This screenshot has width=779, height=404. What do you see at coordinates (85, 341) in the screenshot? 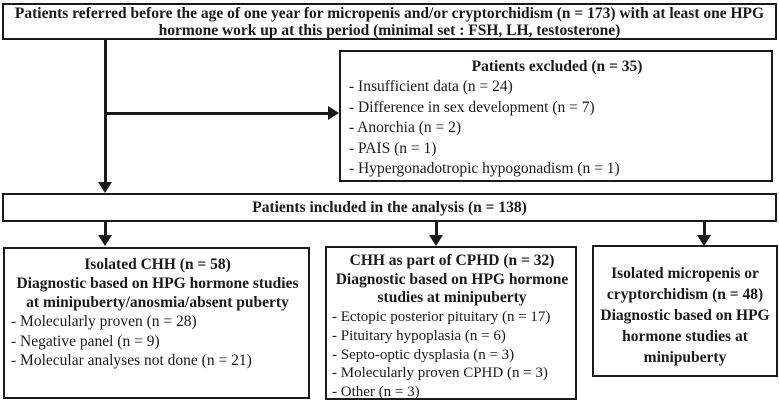
I see `isolated-chh-item: - Negative panel (n = 9)` at bounding box center [85, 341].